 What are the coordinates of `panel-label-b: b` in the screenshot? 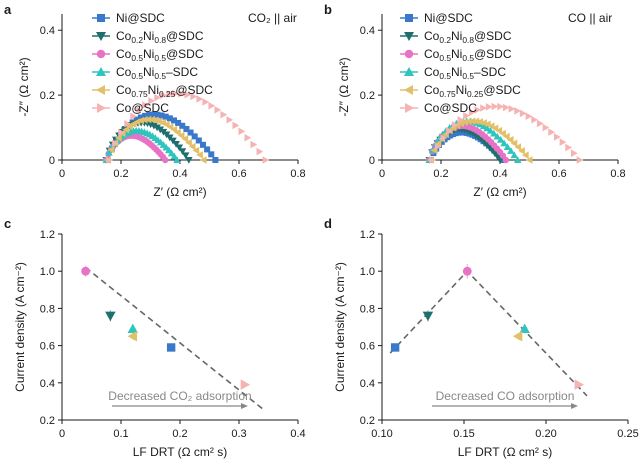 It's located at (328, 9).